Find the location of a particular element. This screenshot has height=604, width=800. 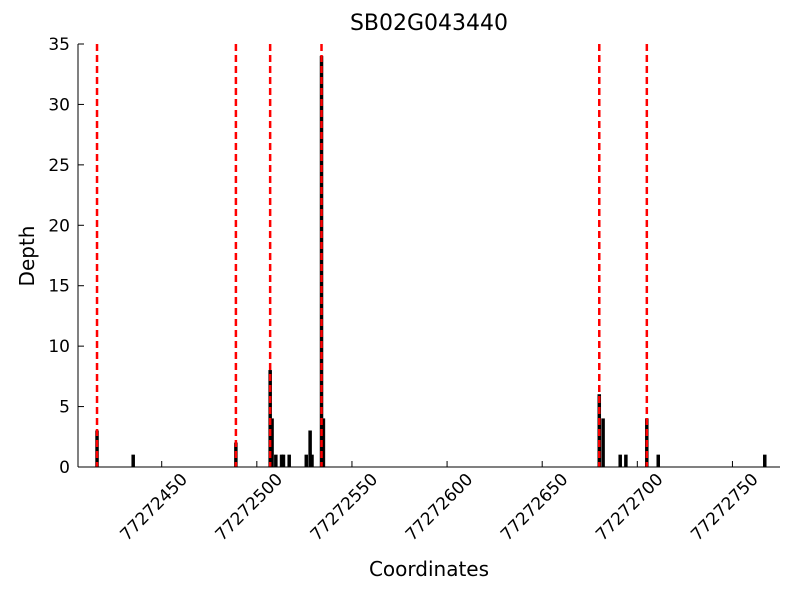

chart-title: SB02G043440 is located at coordinates (429, 23).